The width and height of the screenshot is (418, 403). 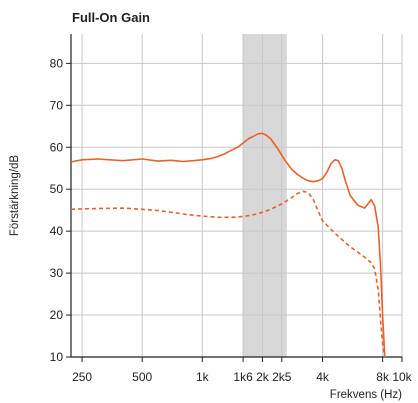 What do you see at coordinates (57, 147) in the screenshot?
I see `y-tick-label: 60` at bounding box center [57, 147].